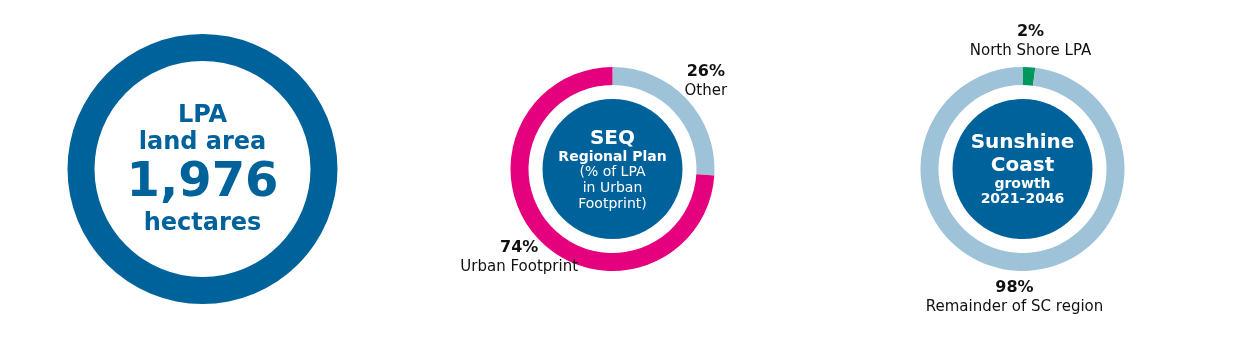 The image size is (1250, 338). I want to click on text: growth 2021-2046, so click(1022, 190).